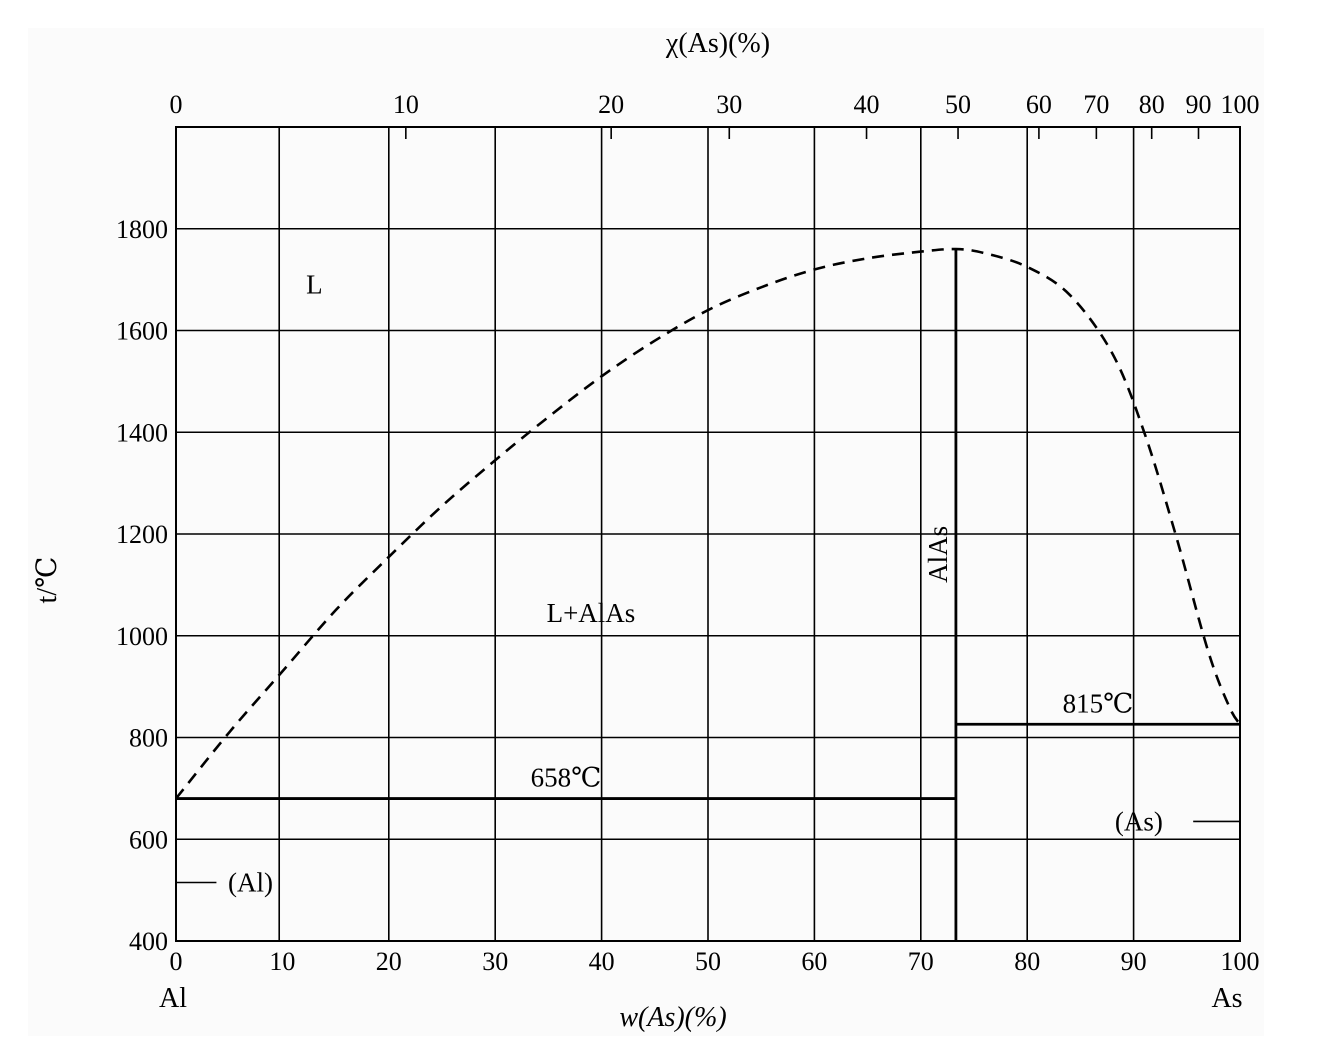  What do you see at coordinates (958, 104) in the screenshot?
I see `top-tick-label: 50` at bounding box center [958, 104].